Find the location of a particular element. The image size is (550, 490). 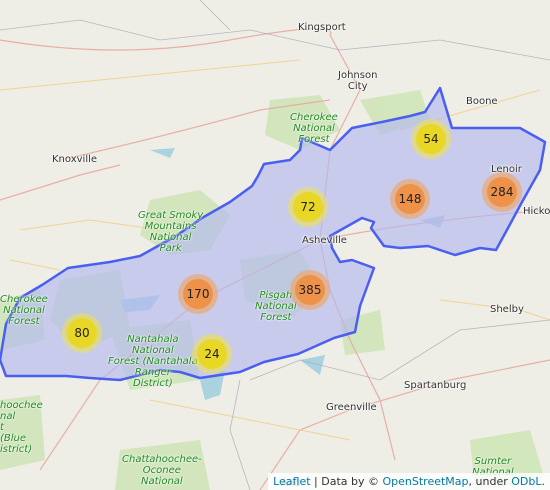

cluster-marker: 170 is located at coordinates (198, 294).